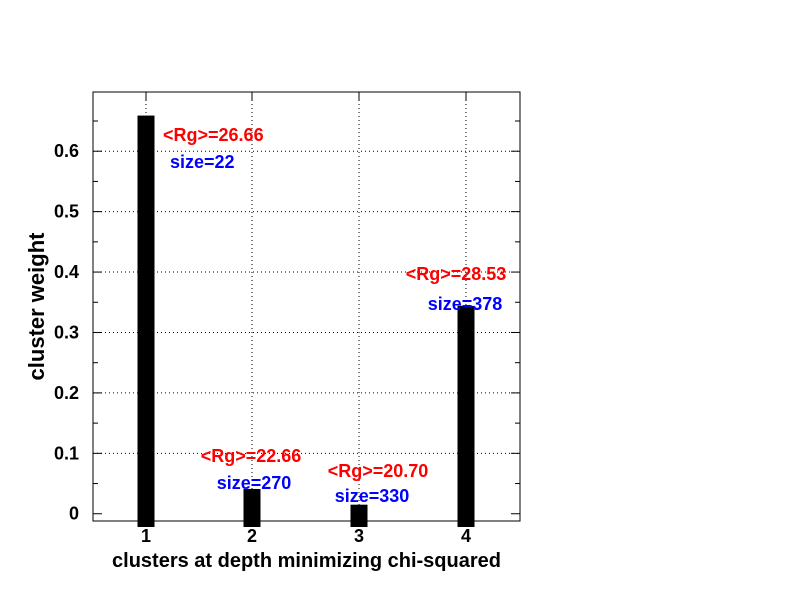 This screenshot has height=612, width=792. I want to click on rg-annotation: <Rg>=26.66, so click(213, 135).